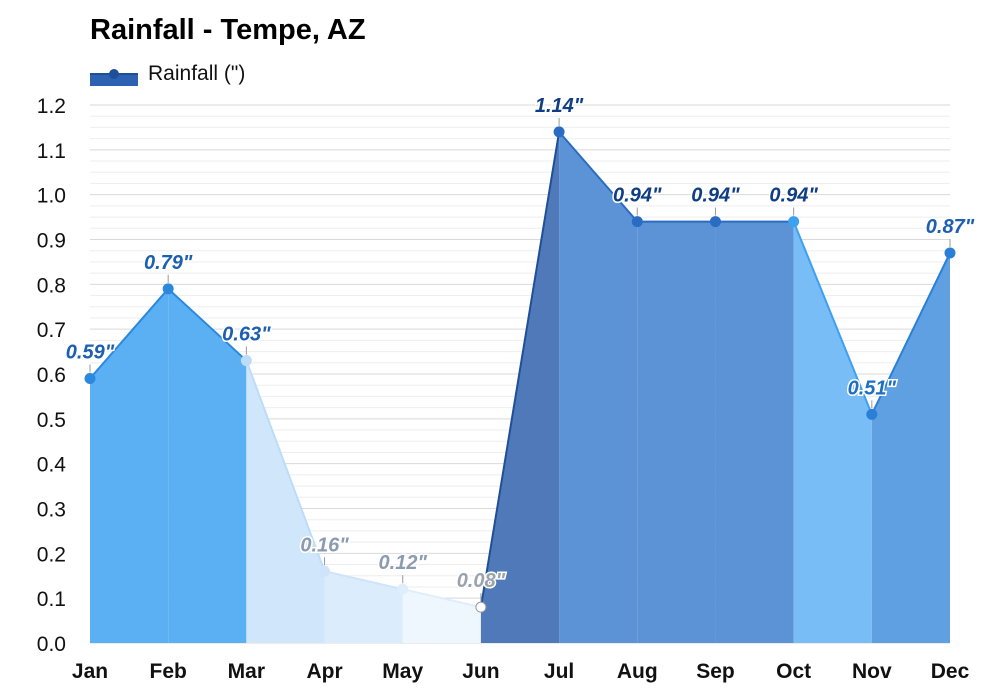  What do you see at coordinates (51, 151) in the screenshot?
I see `y-tick-label: 1.1` at bounding box center [51, 151].